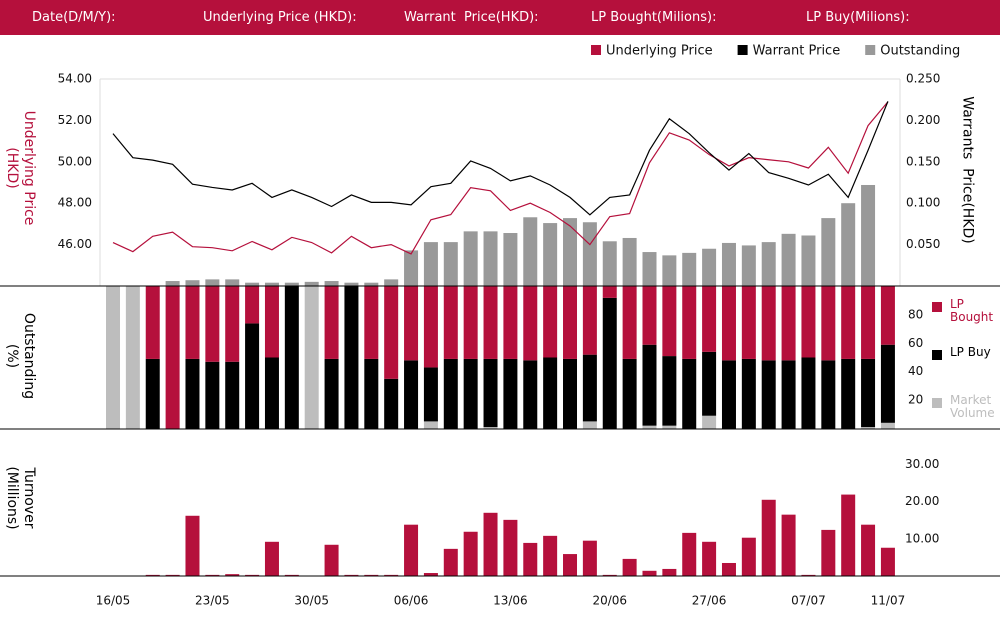 The width and height of the screenshot is (1000, 620). Describe the element at coordinates (922, 464) in the screenshot. I see `tick-label: 30.00` at that location.